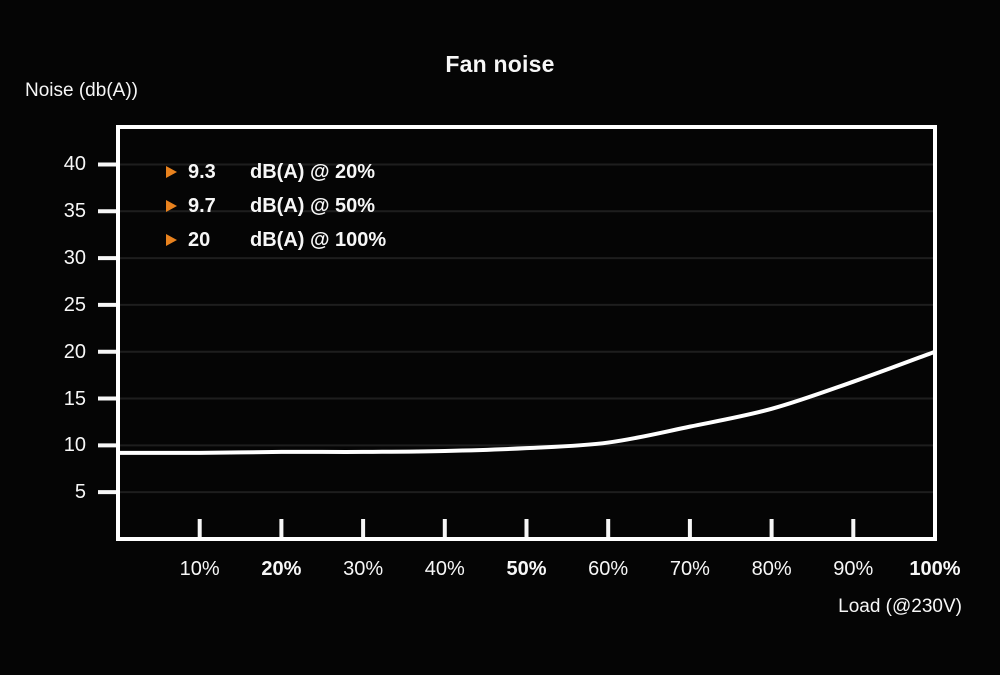 The height and width of the screenshot is (675, 1000). I want to click on y-tick-label: 15, so click(74, 398).